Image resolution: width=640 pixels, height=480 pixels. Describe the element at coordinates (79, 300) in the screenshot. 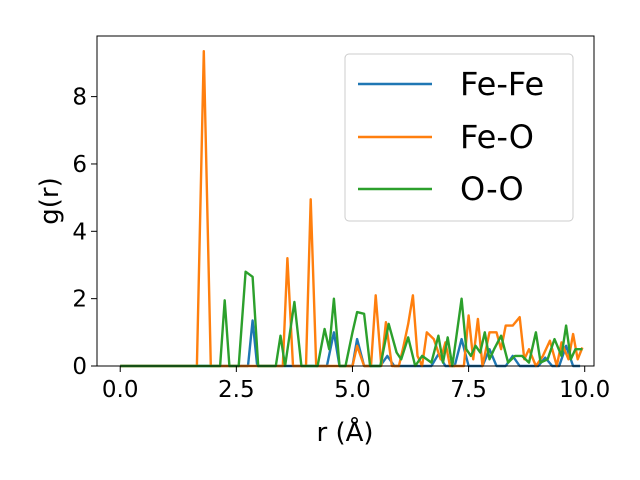

I see `y-tick-label: 2` at that location.